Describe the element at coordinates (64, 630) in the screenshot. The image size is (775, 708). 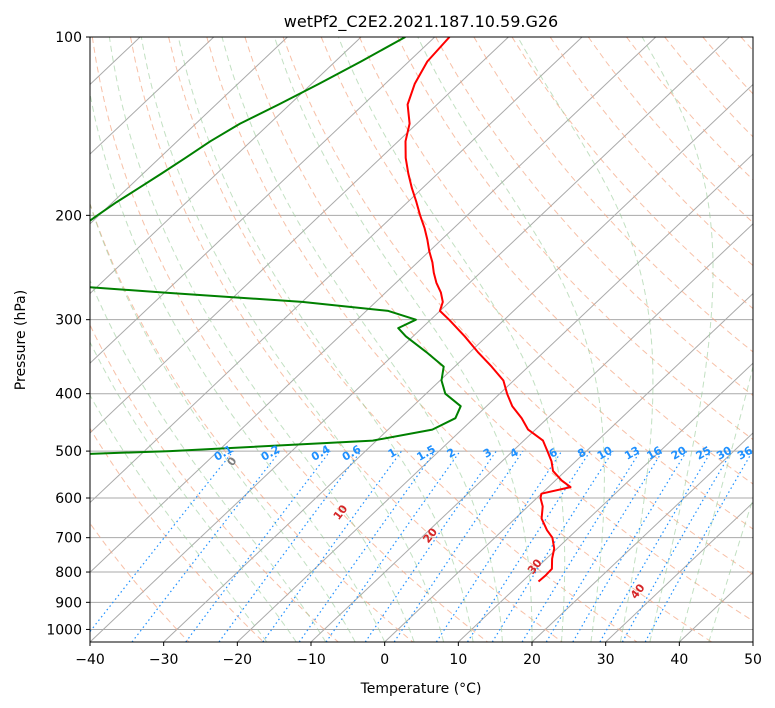
I see `y-tick-label: 1000` at that location.